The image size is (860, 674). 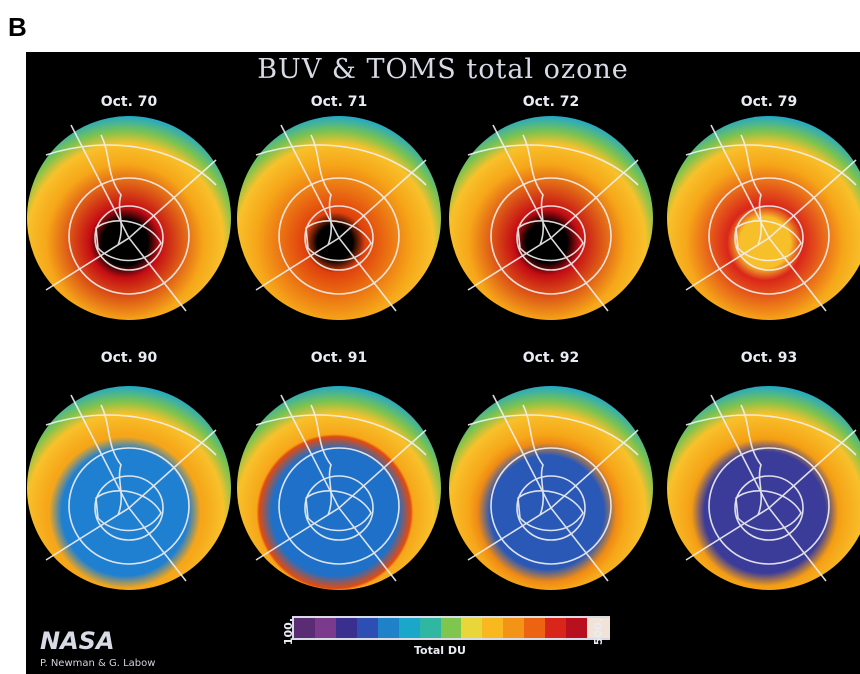 I want to click on nasa-logo-text: NASA, so click(x=77, y=641).